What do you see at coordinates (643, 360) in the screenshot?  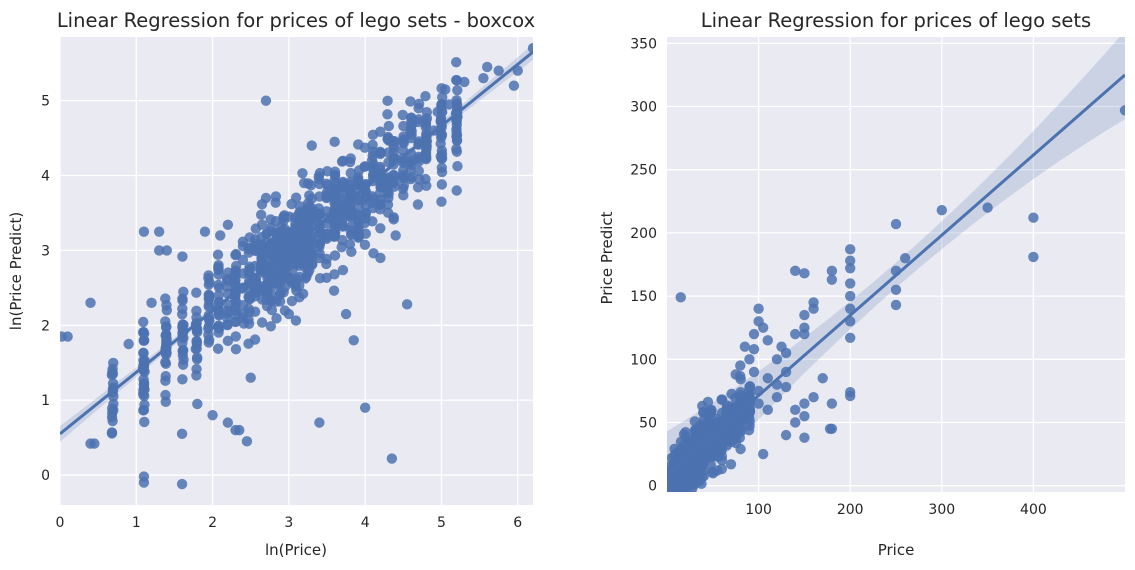 I see `y-tick-label: 100` at bounding box center [643, 360].